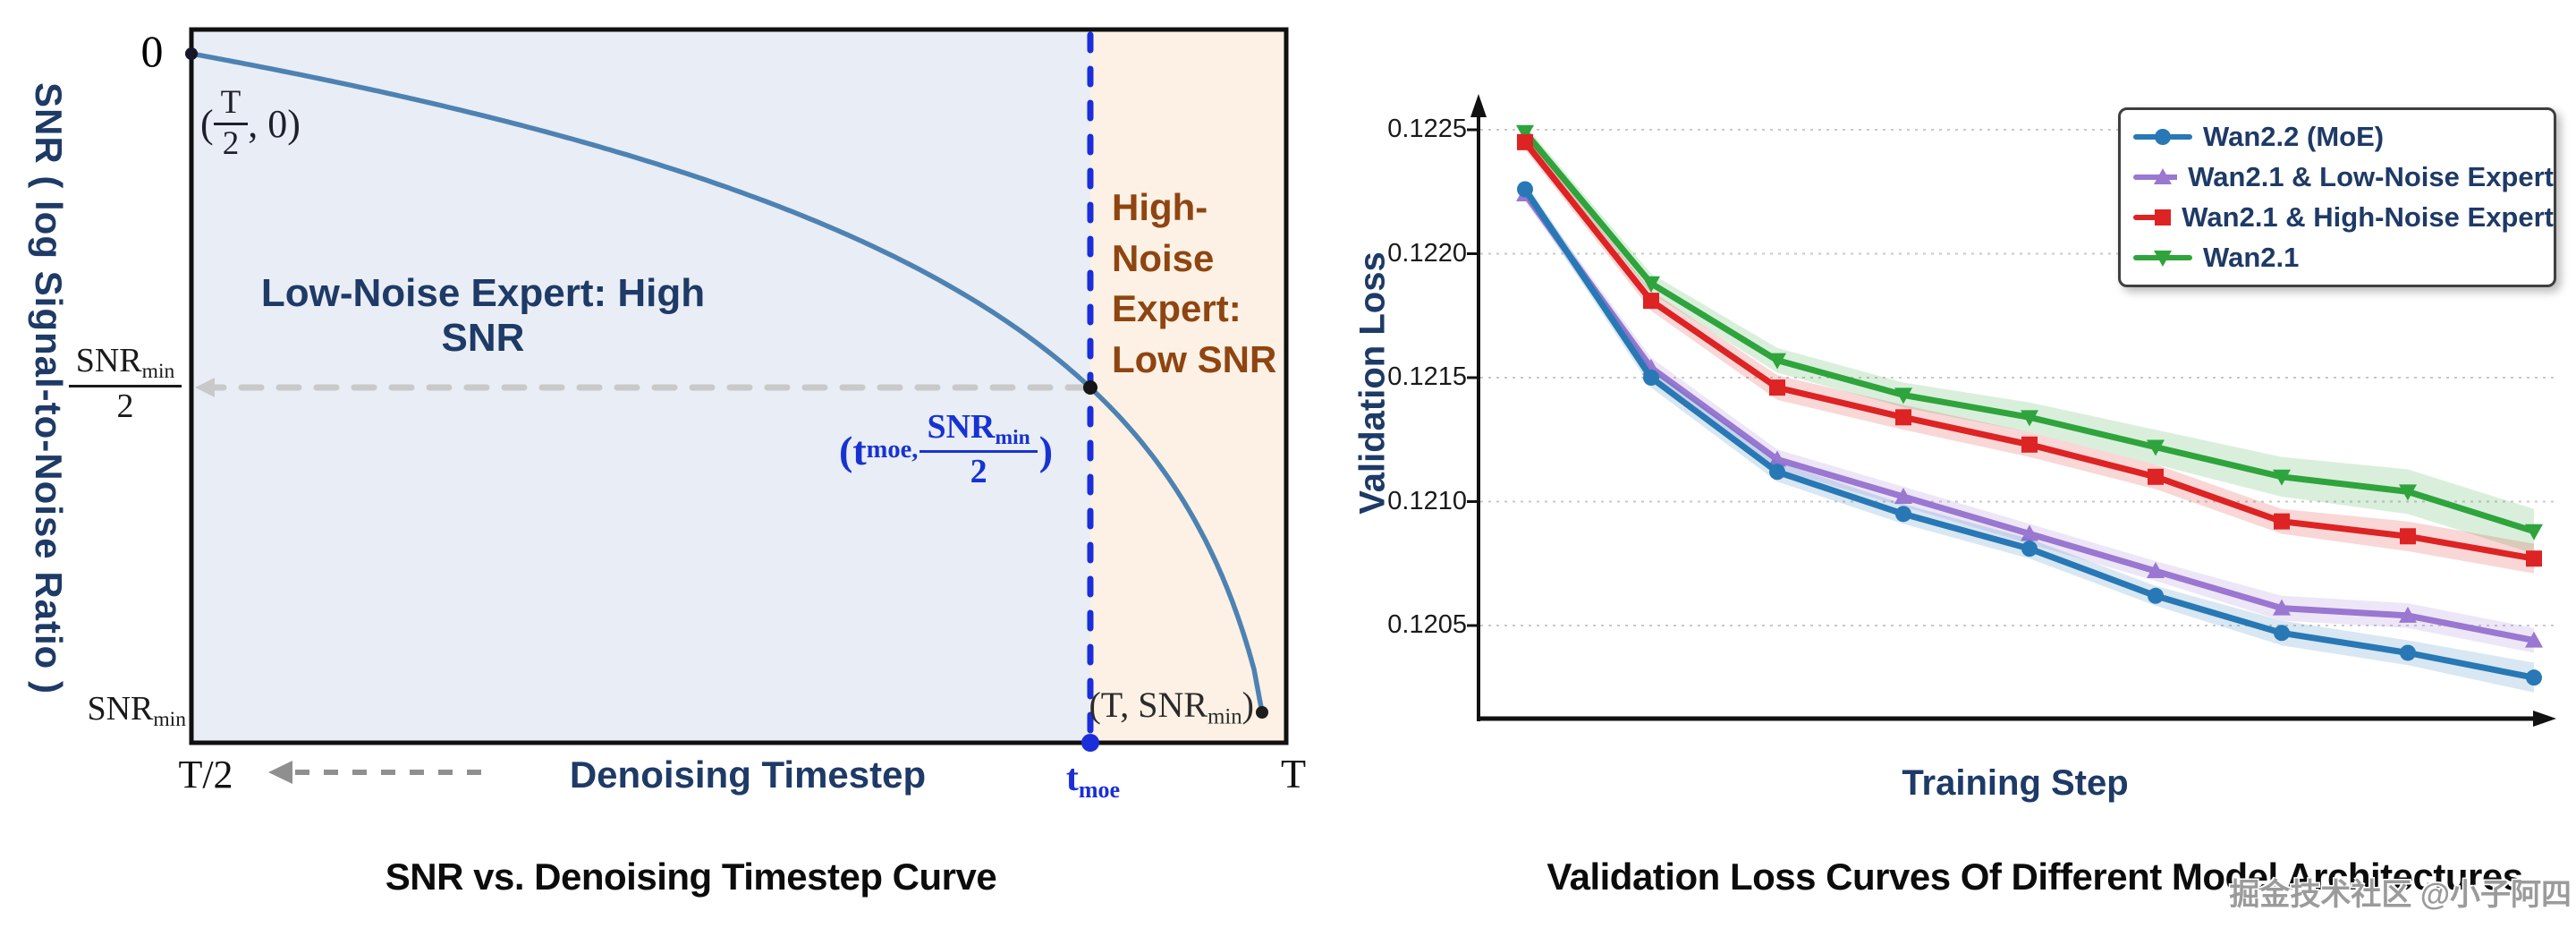 This screenshot has width=2576, height=928. Describe the element at coordinates (2337, 258) in the screenshot. I see `legend-item: Wan2.1` at that location.